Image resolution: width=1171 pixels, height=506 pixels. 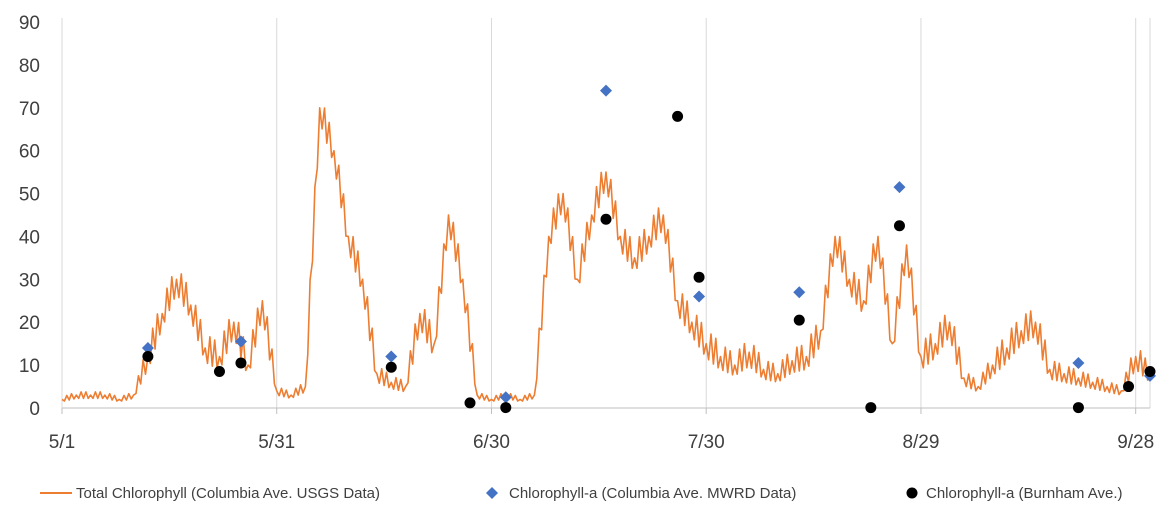 What do you see at coordinates (29, 195) in the screenshot?
I see `y-tick-label: 50` at bounding box center [29, 195].